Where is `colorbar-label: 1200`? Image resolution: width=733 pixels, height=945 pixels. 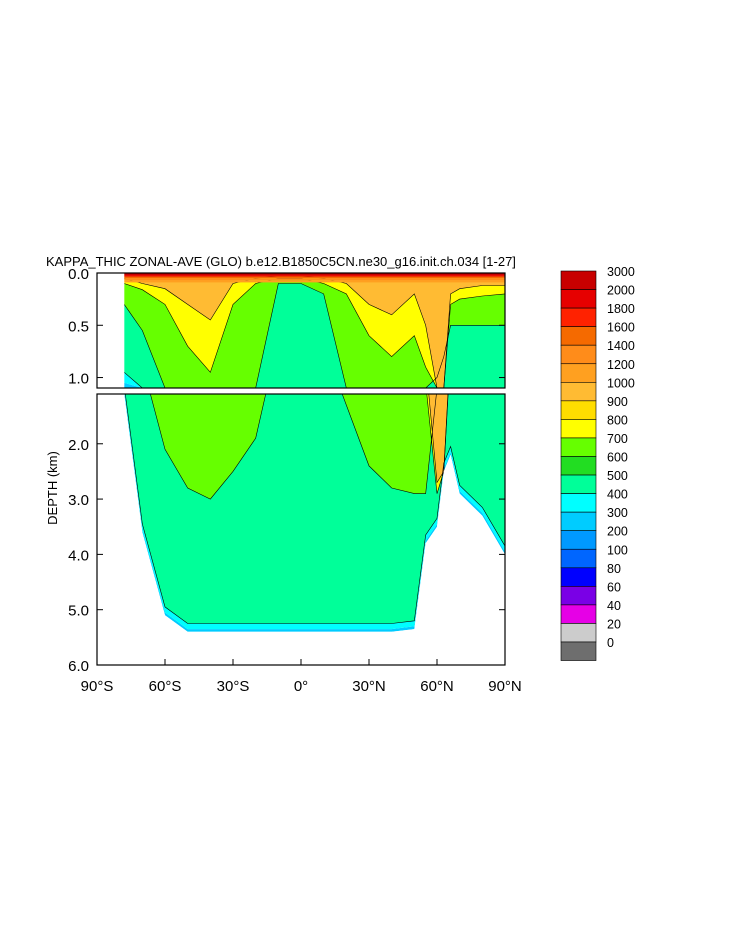
colorbar-label: 1200 is located at coordinates (621, 365).